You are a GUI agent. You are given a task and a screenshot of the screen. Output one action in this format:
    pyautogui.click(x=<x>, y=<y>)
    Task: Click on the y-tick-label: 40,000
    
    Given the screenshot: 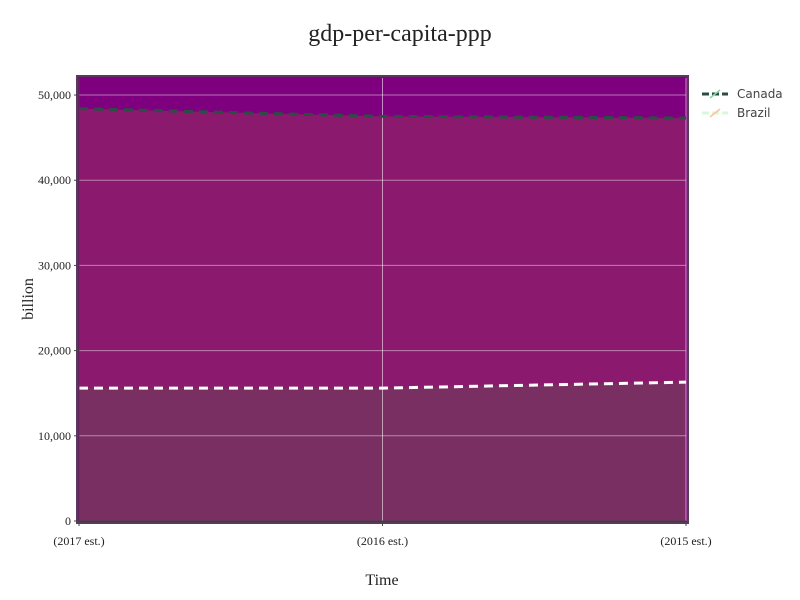 What is the action you would take?
    pyautogui.click(x=54, y=180)
    